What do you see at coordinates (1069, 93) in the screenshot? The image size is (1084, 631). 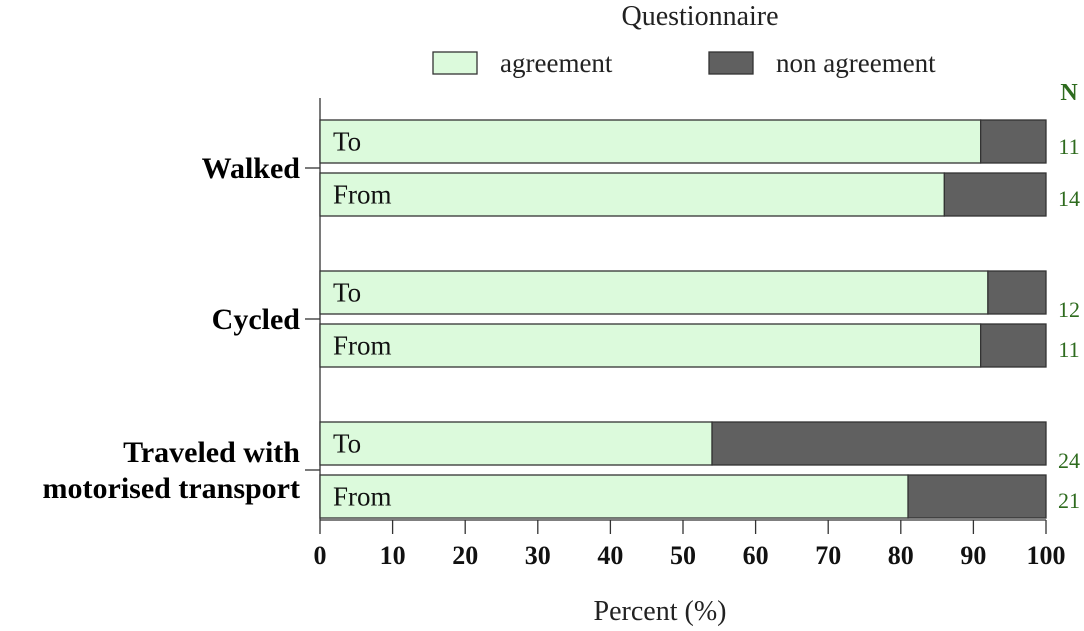 I see `n-header: N` at bounding box center [1069, 93].